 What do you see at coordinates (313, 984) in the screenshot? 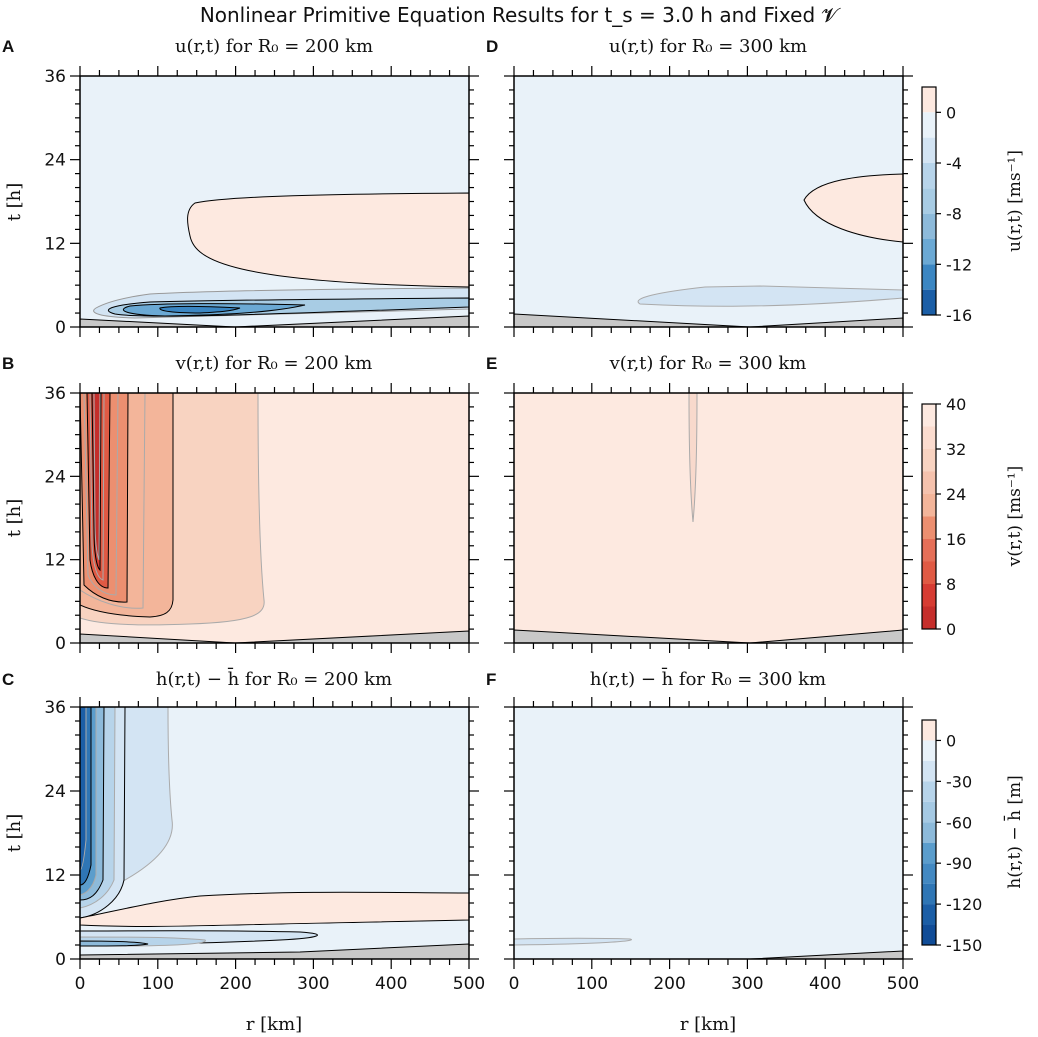
I see `panel-c-xtick-label: 300` at bounding box center [313, 984].